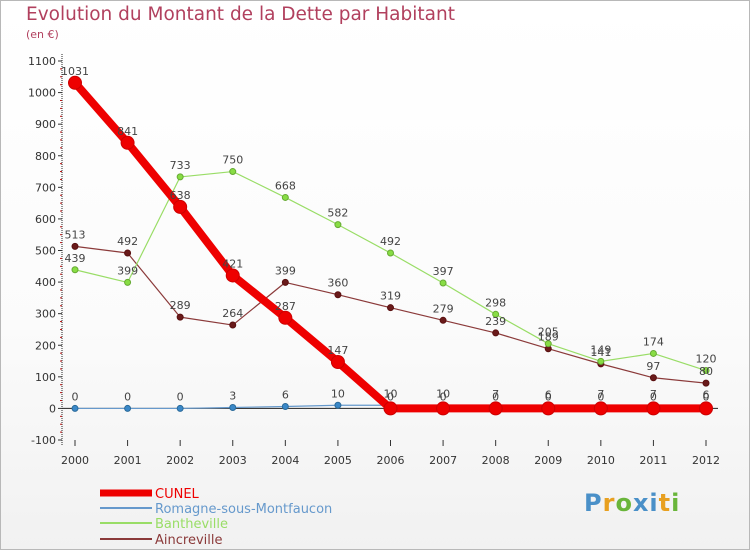 This screenshot has height=550, width=750. What do you see at coordinates (52, 408) in the screenshot?
I see `y-tick-label: 0` at bounding box center [52, 408].